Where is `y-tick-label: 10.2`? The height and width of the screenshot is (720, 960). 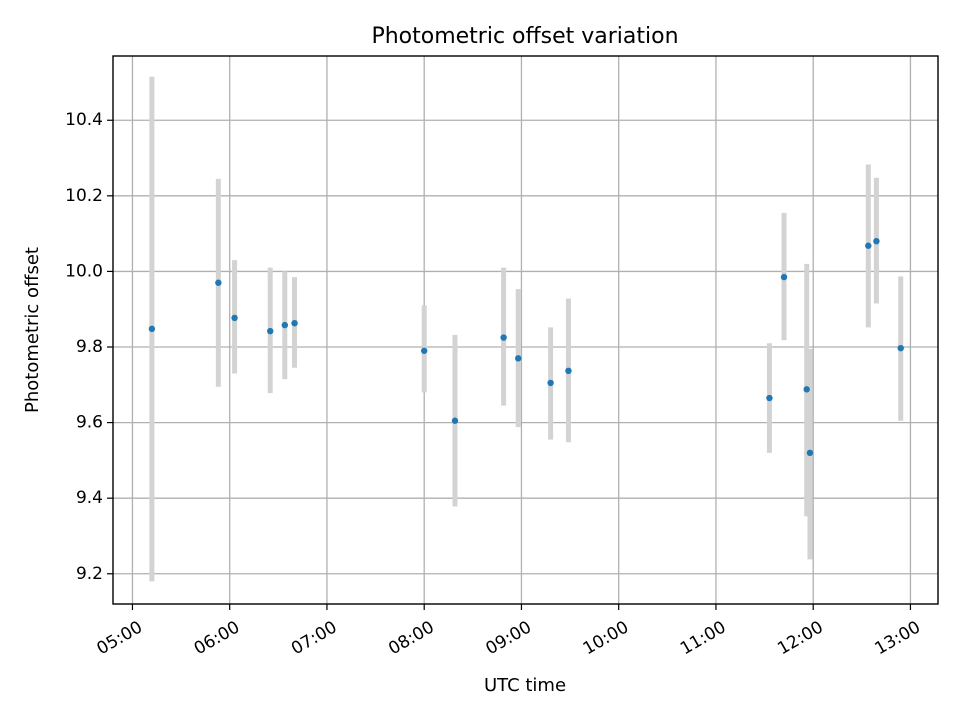 y-tick-label: 10.2 is located at coordinates (84, 196).